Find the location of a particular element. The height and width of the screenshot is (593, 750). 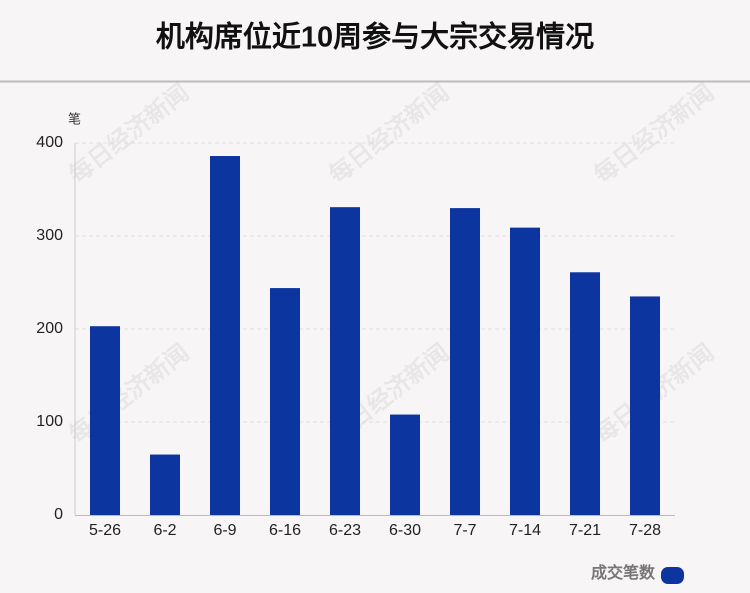

x-tick-label: 7-28 is located at coordinates (645, 530).